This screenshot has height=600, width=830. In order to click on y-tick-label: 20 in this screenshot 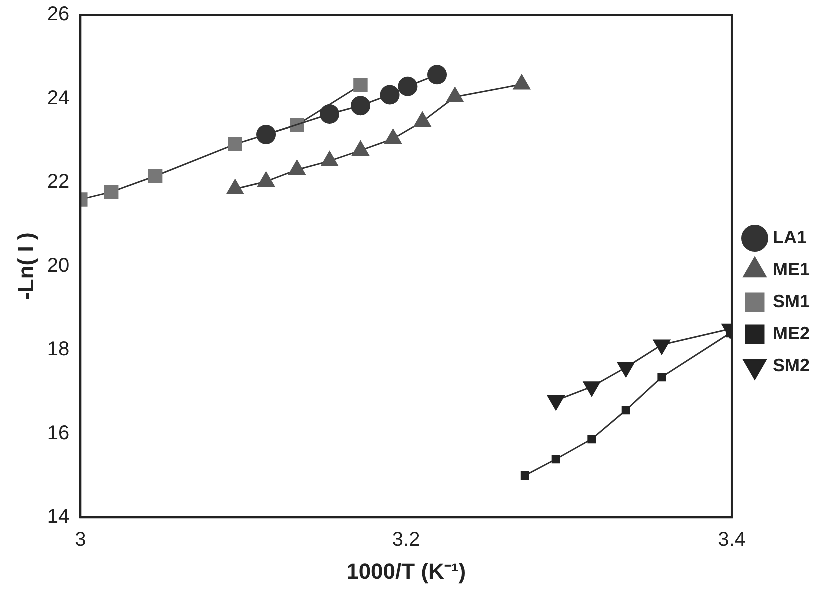, I will do `click(58, 265)`.